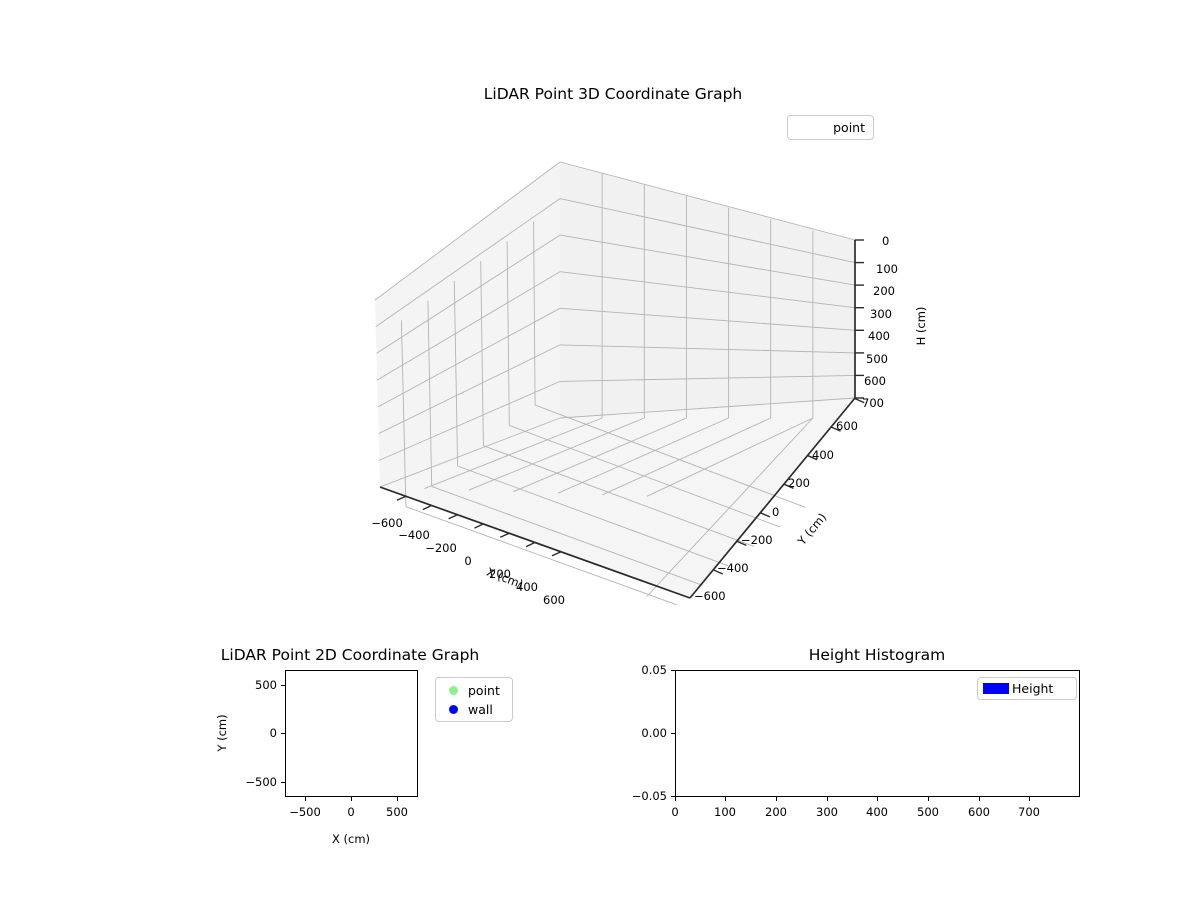  What do you see at coordinates (453, 709) in the screenshot?
I see `legend-marker-wall` at bounding box center [453, 709].